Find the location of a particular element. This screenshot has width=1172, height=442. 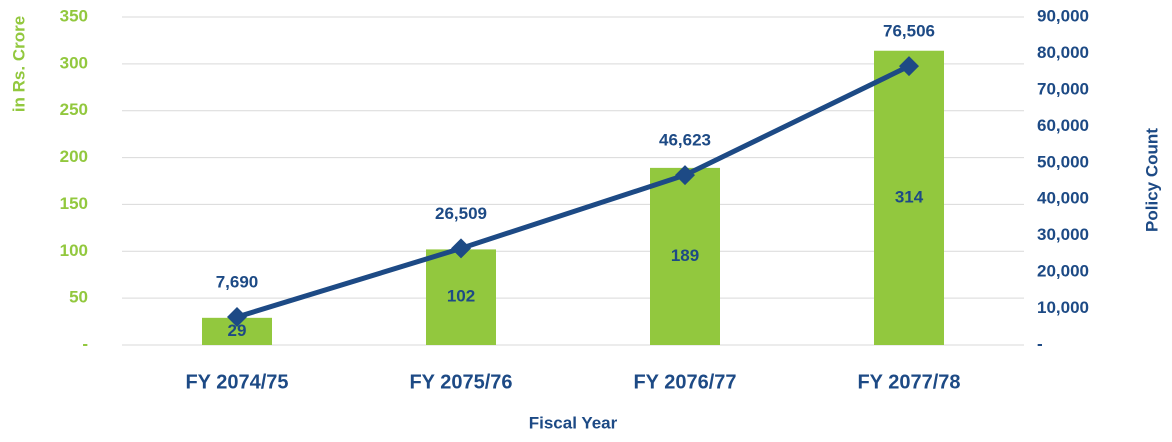

x-tick-label: FY 2077/78 is located at coordinates (908, 382).